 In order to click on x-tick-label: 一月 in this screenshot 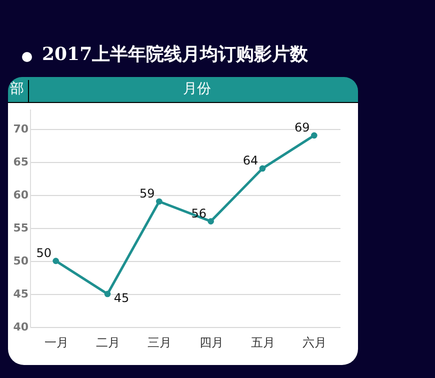, I will do `click(56, 343)`.